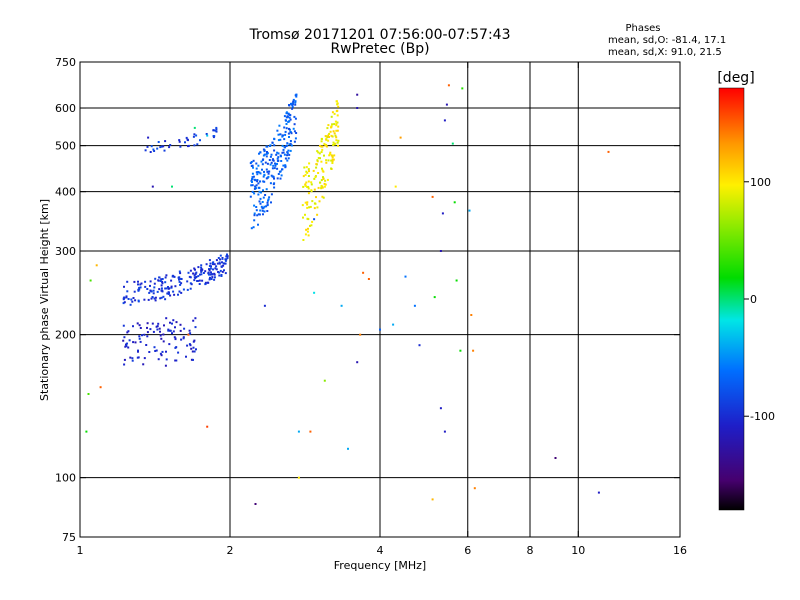 Image resolution: width=800 pixels, height=600 pixels. What do you see at coordinates (753, 299) in the screenshot?
I see `colorbar-tick-label: 0` at bounding box center [753, 299].